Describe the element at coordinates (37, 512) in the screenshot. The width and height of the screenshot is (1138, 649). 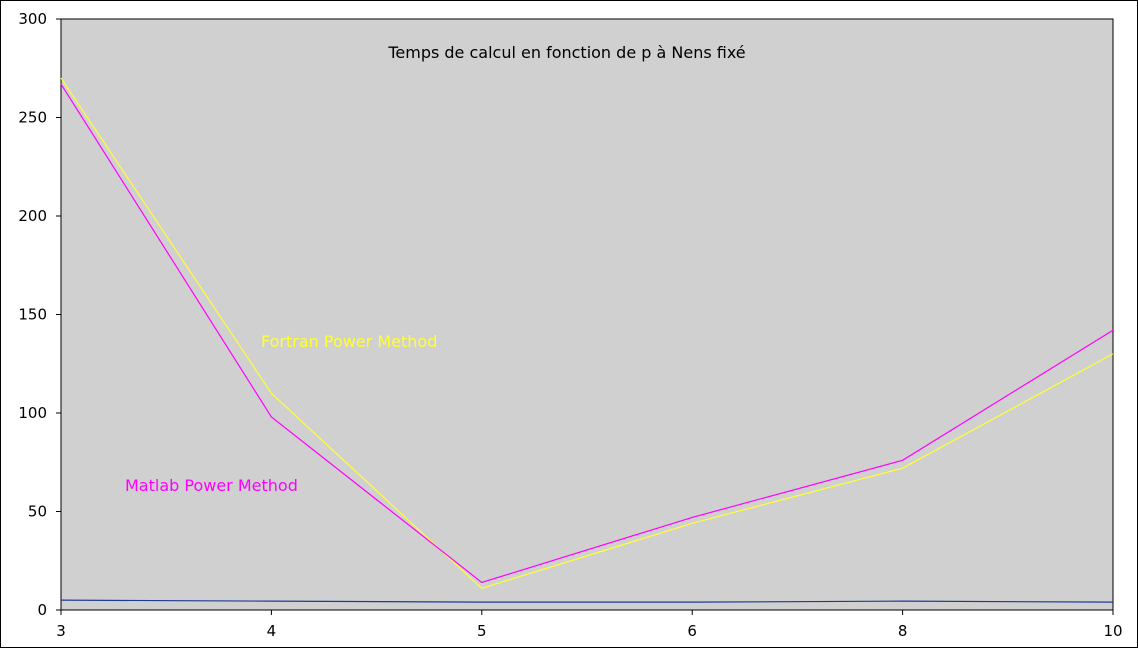
I see `y-tick-label: 50` at that location.